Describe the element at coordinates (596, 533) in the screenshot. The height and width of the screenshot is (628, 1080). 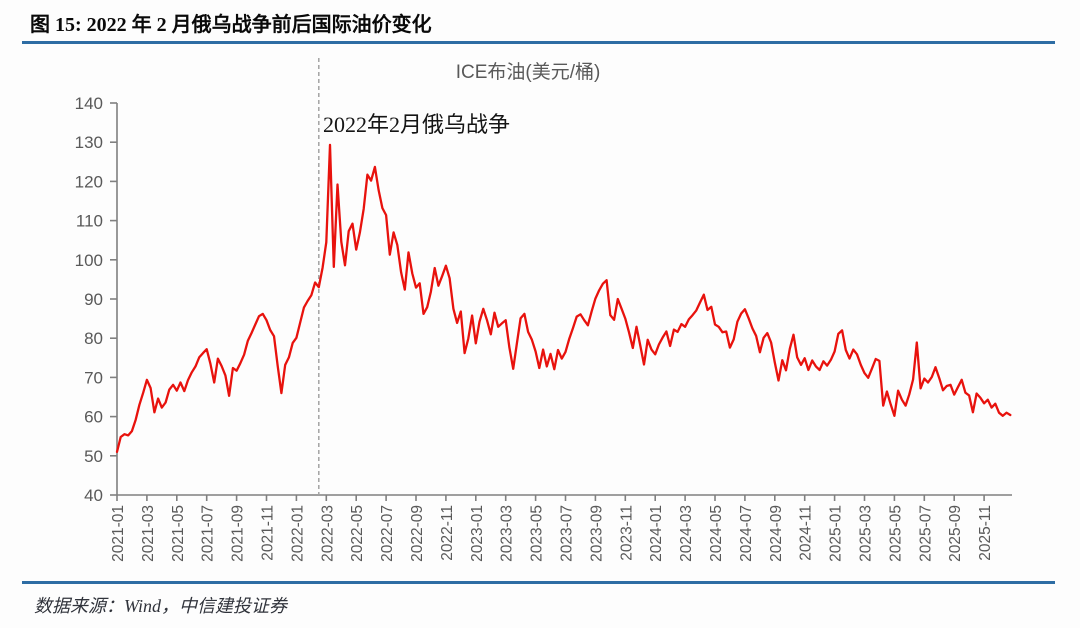
I see `x-tick-label: 2023-09` at that location.